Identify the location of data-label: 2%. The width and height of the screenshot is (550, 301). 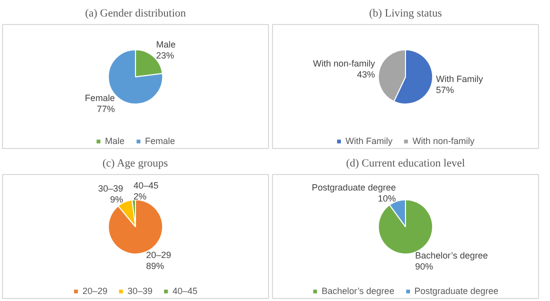
(140, 197).